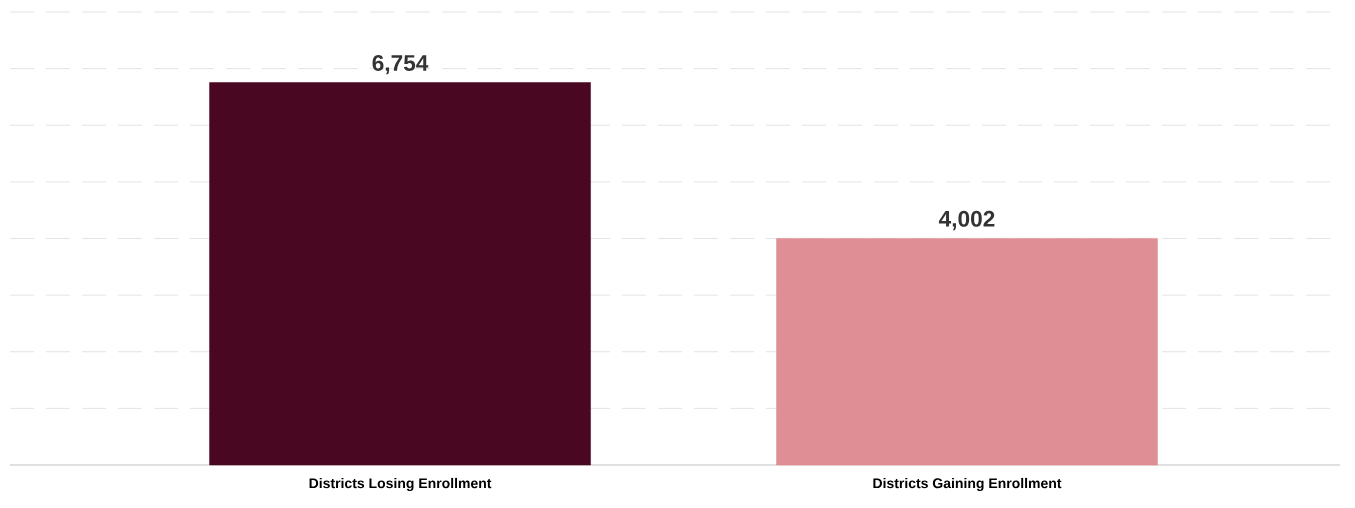 The image size is (1355, 508). I want to click on x-tick-label: Districts Losing Enrollment, so click(400, 484).